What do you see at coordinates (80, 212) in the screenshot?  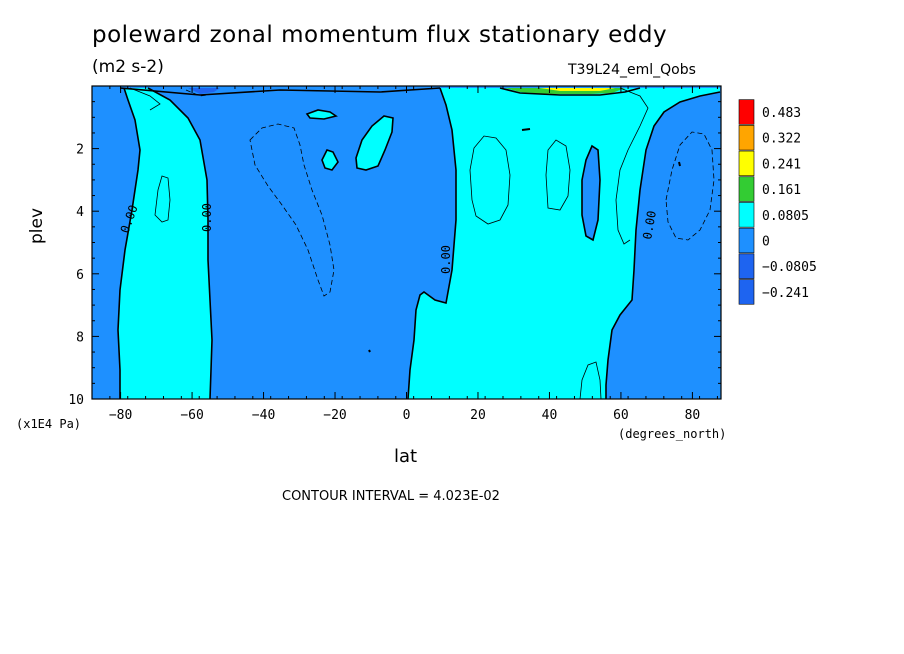 I see `y-tick-label: 4` at bounding box center [80, 212].